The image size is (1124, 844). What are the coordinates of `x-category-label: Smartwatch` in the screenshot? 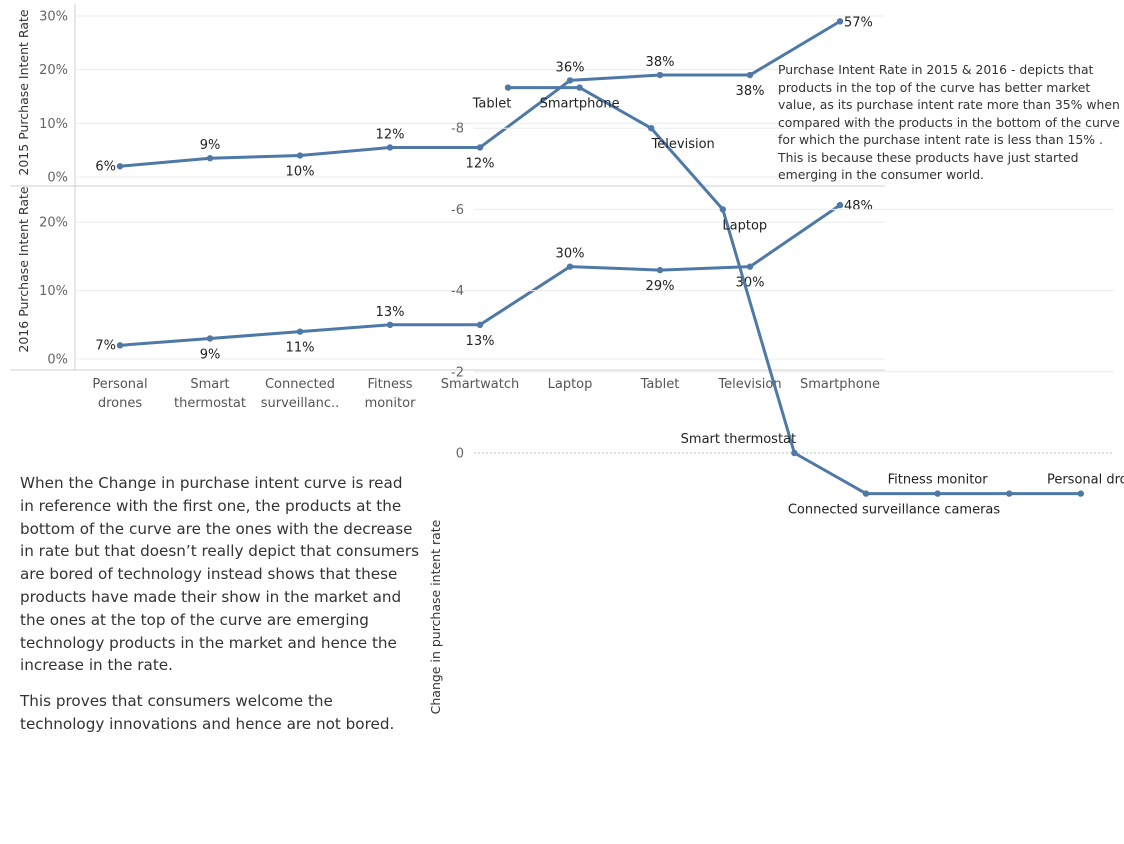 It's located at (480, 384).